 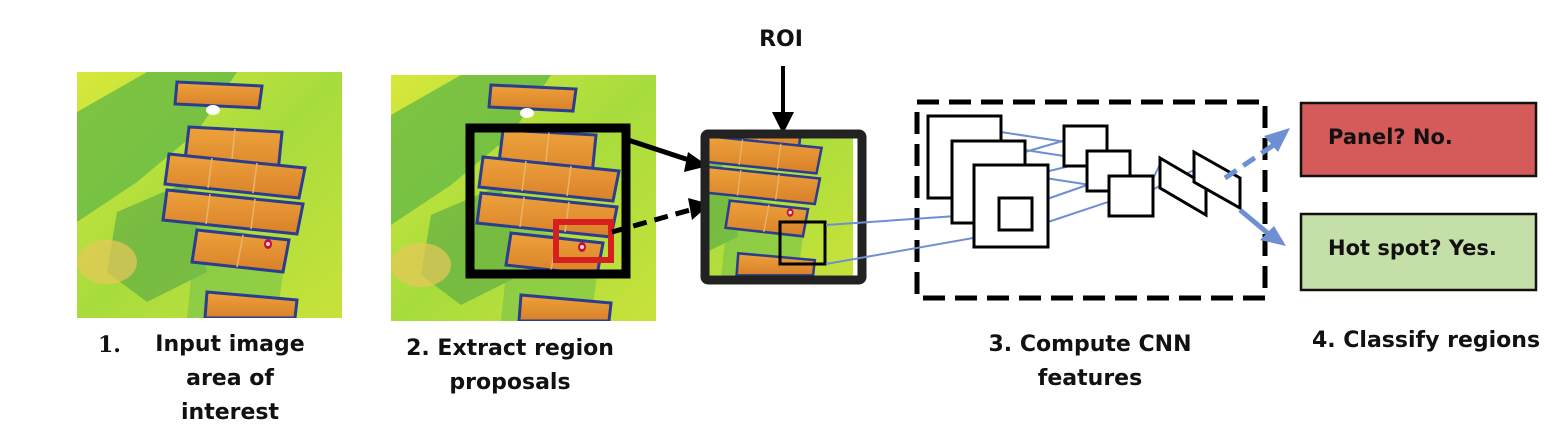 What do you see at coordinates (109, 345) in the screenshot?
I see `step1-number: 1.` at bounding box center [109, 345].